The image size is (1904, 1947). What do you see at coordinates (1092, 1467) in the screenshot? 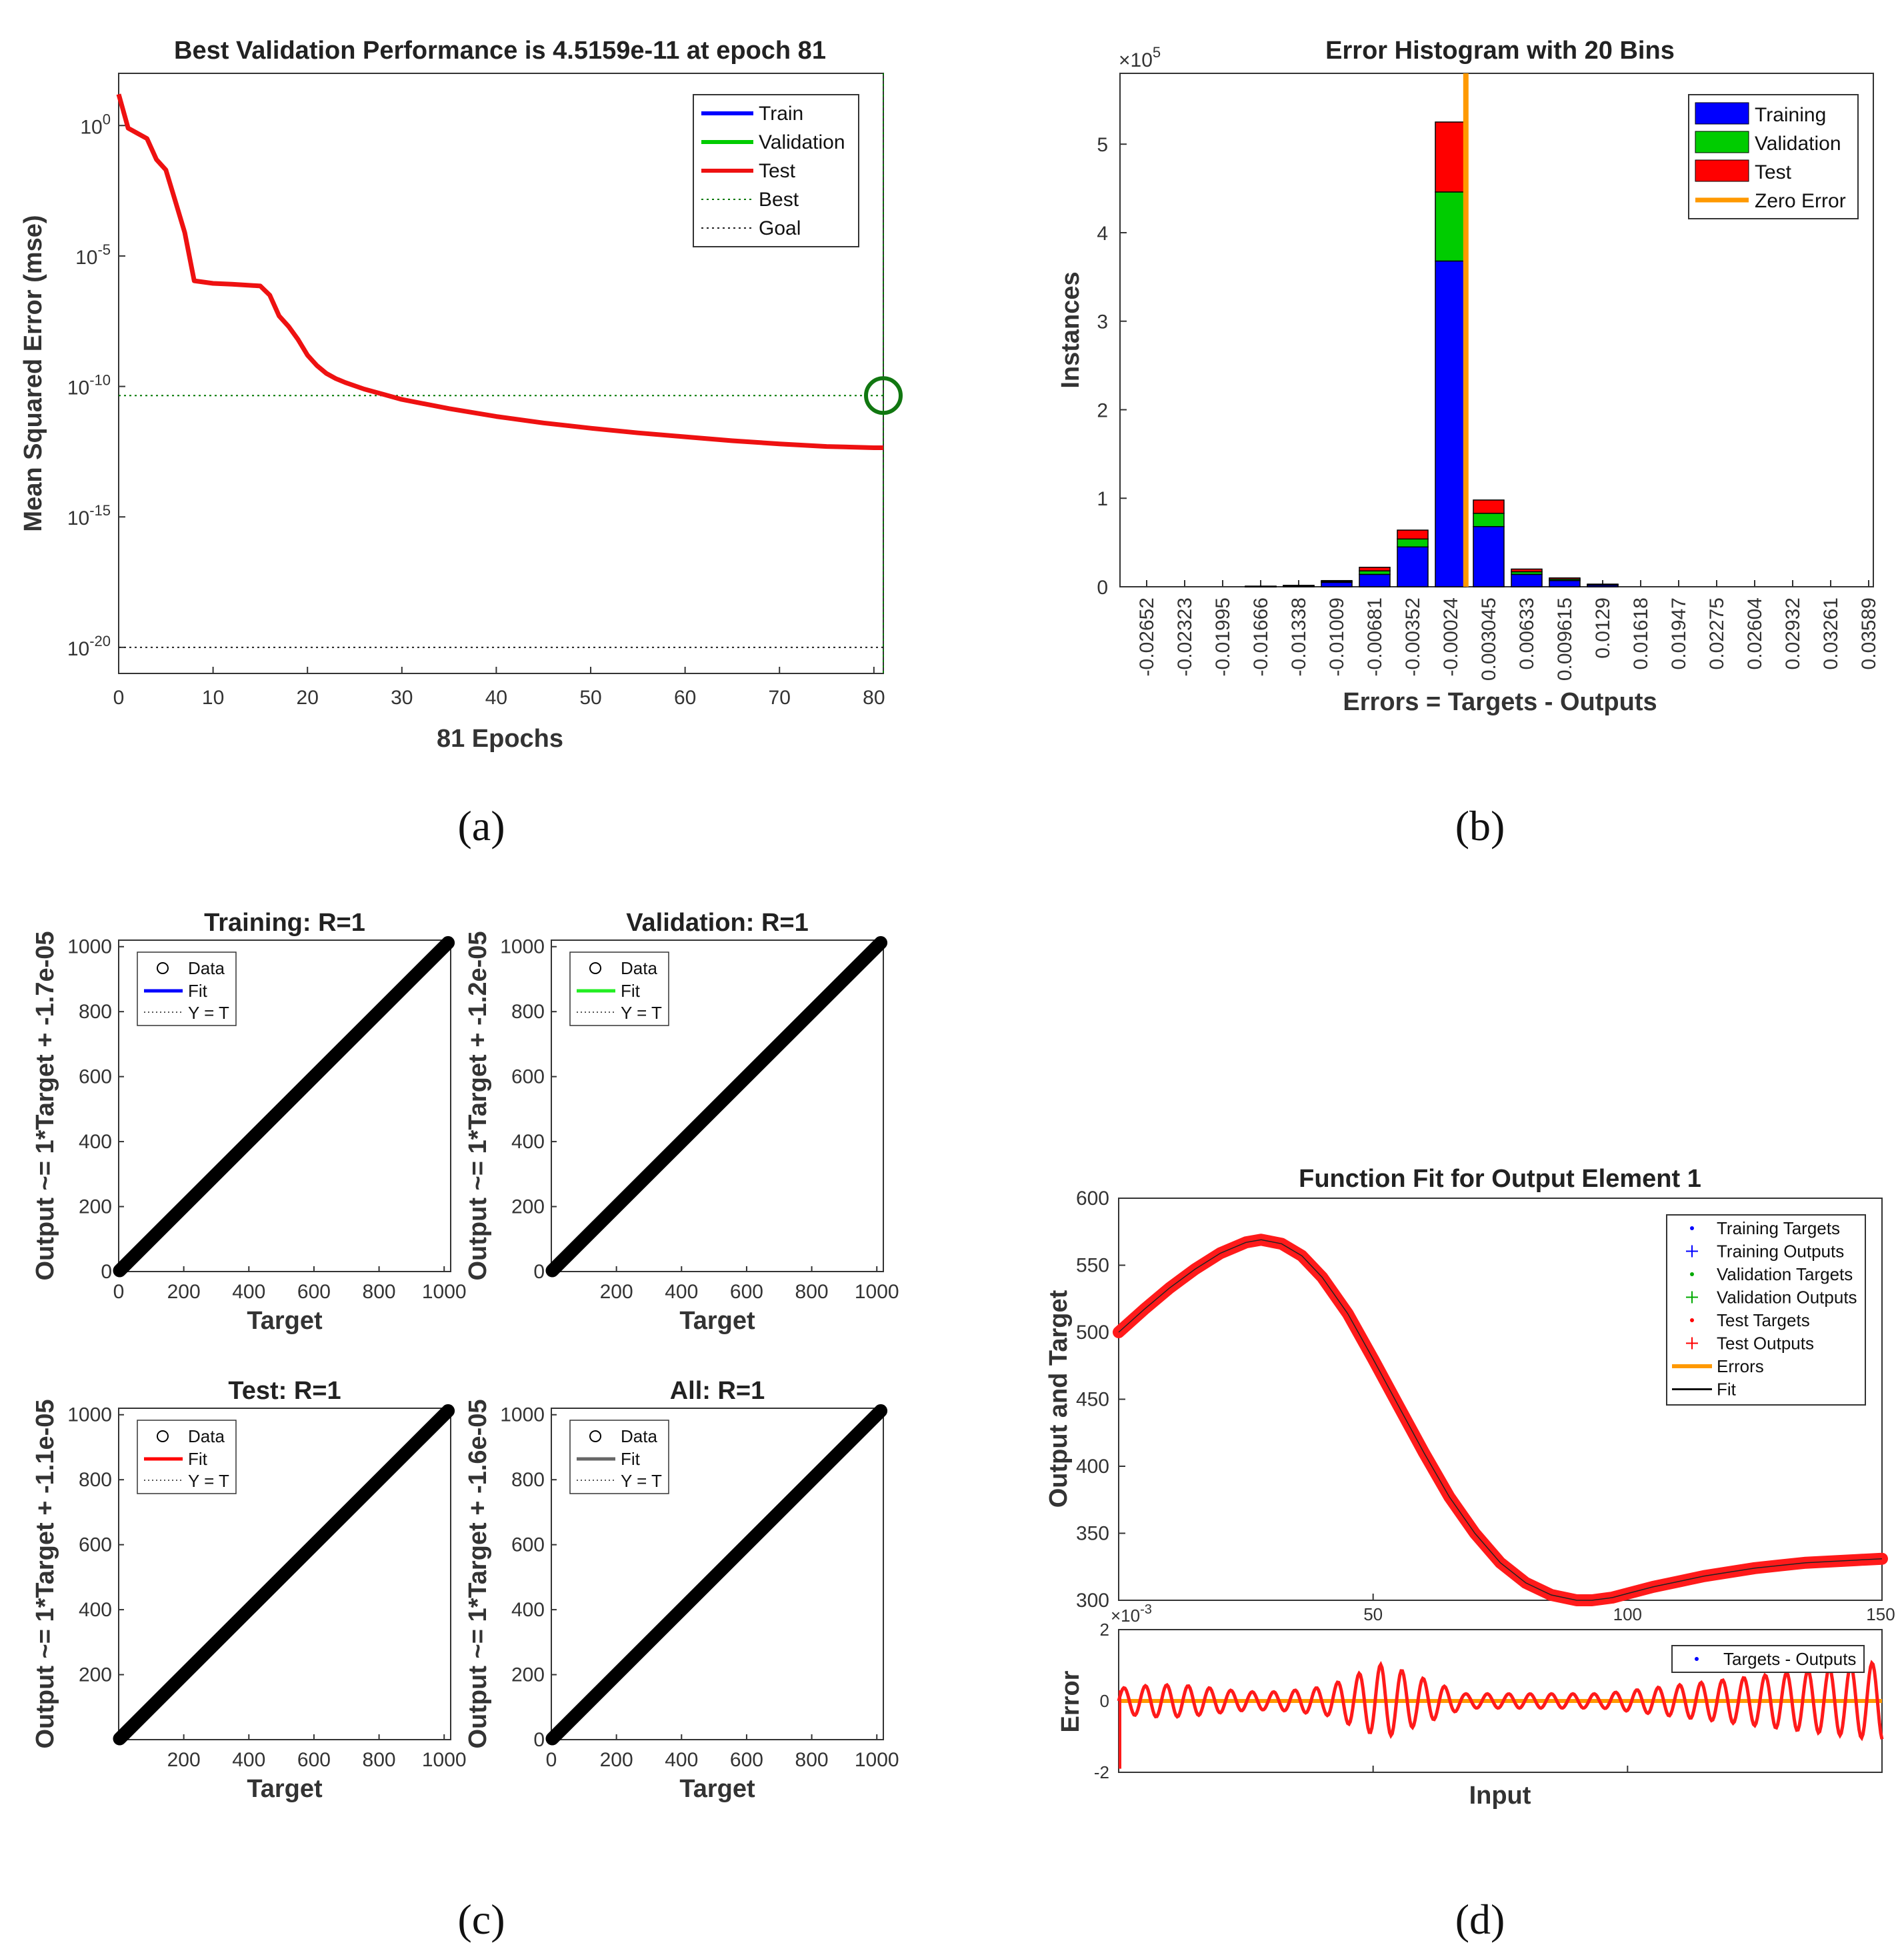
I see `d-ytick-label: 400` at bounding box center [1092, 1467].